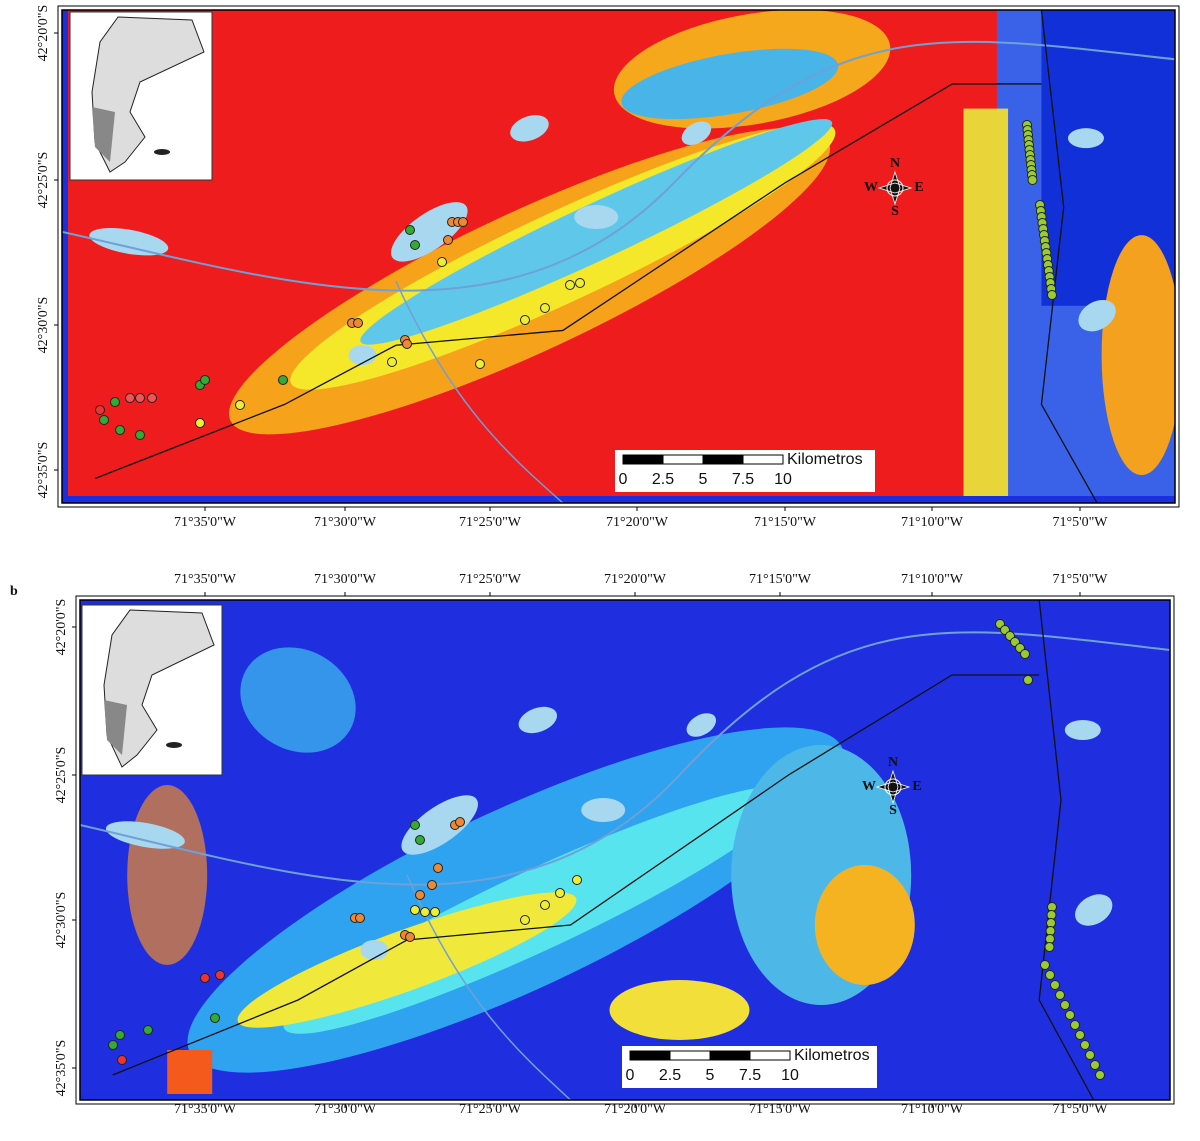  I want to click on lon-label: 71°5'0"W, so click(1080, 1109).